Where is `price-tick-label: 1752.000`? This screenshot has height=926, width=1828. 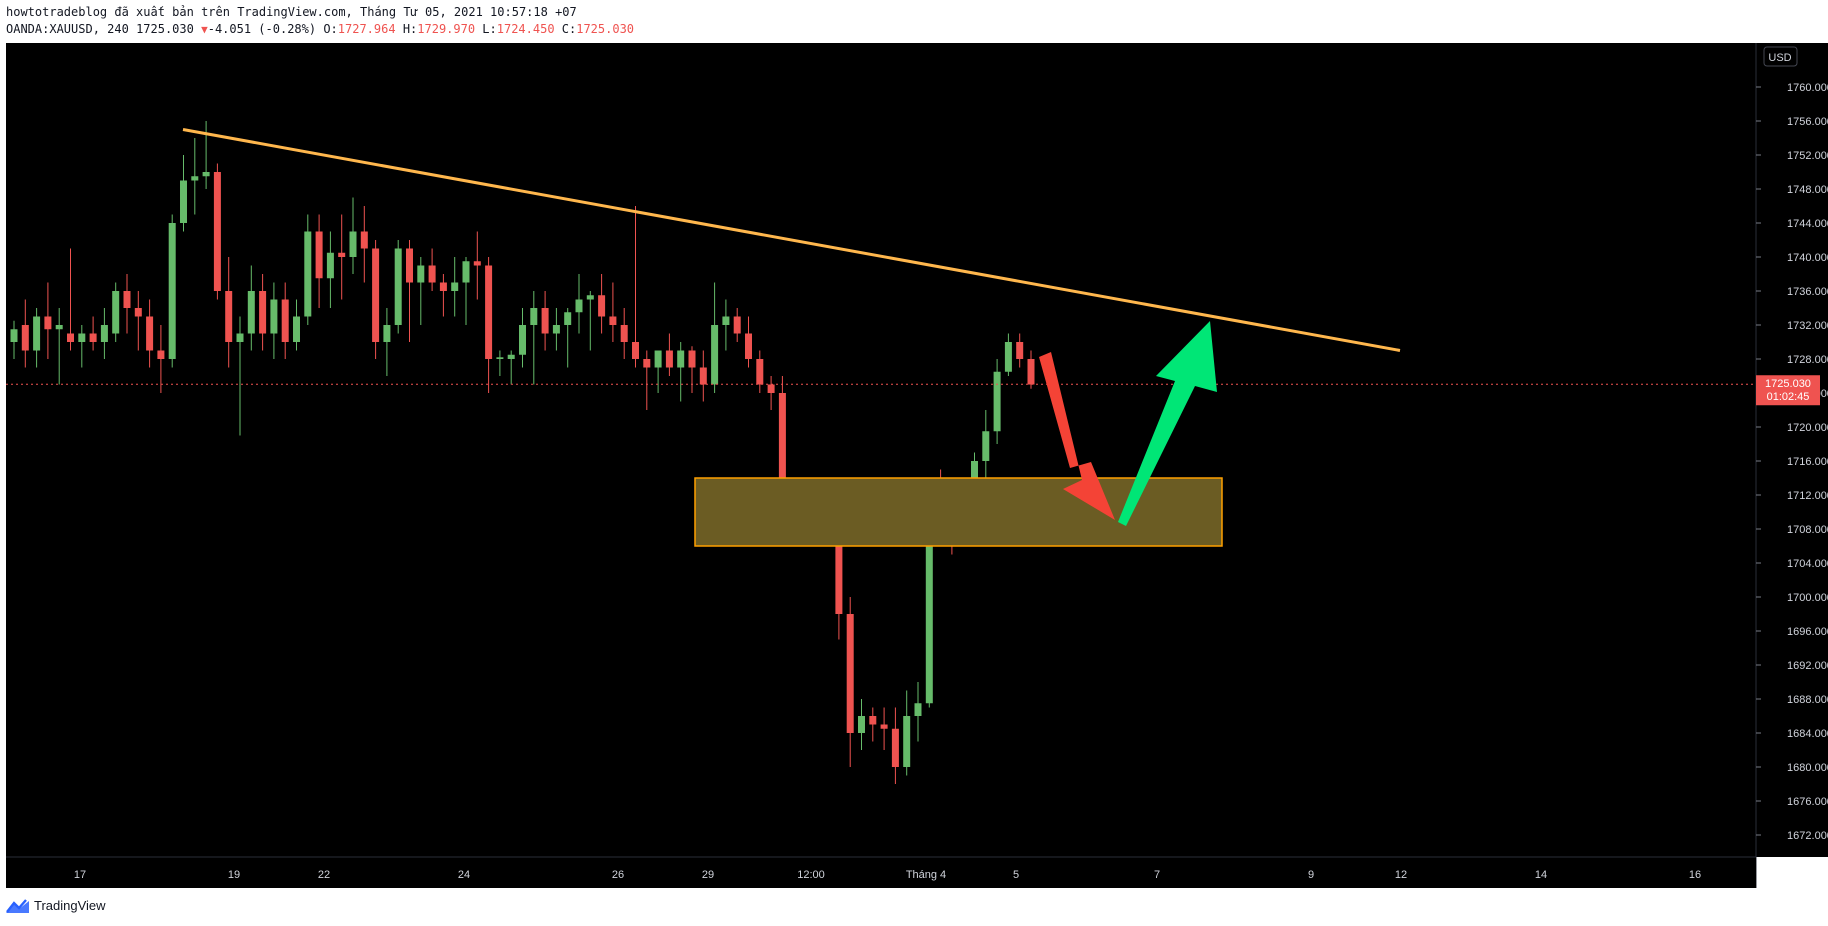
price-tick-label: 1752.000 is located at coordinates (1807, 156).